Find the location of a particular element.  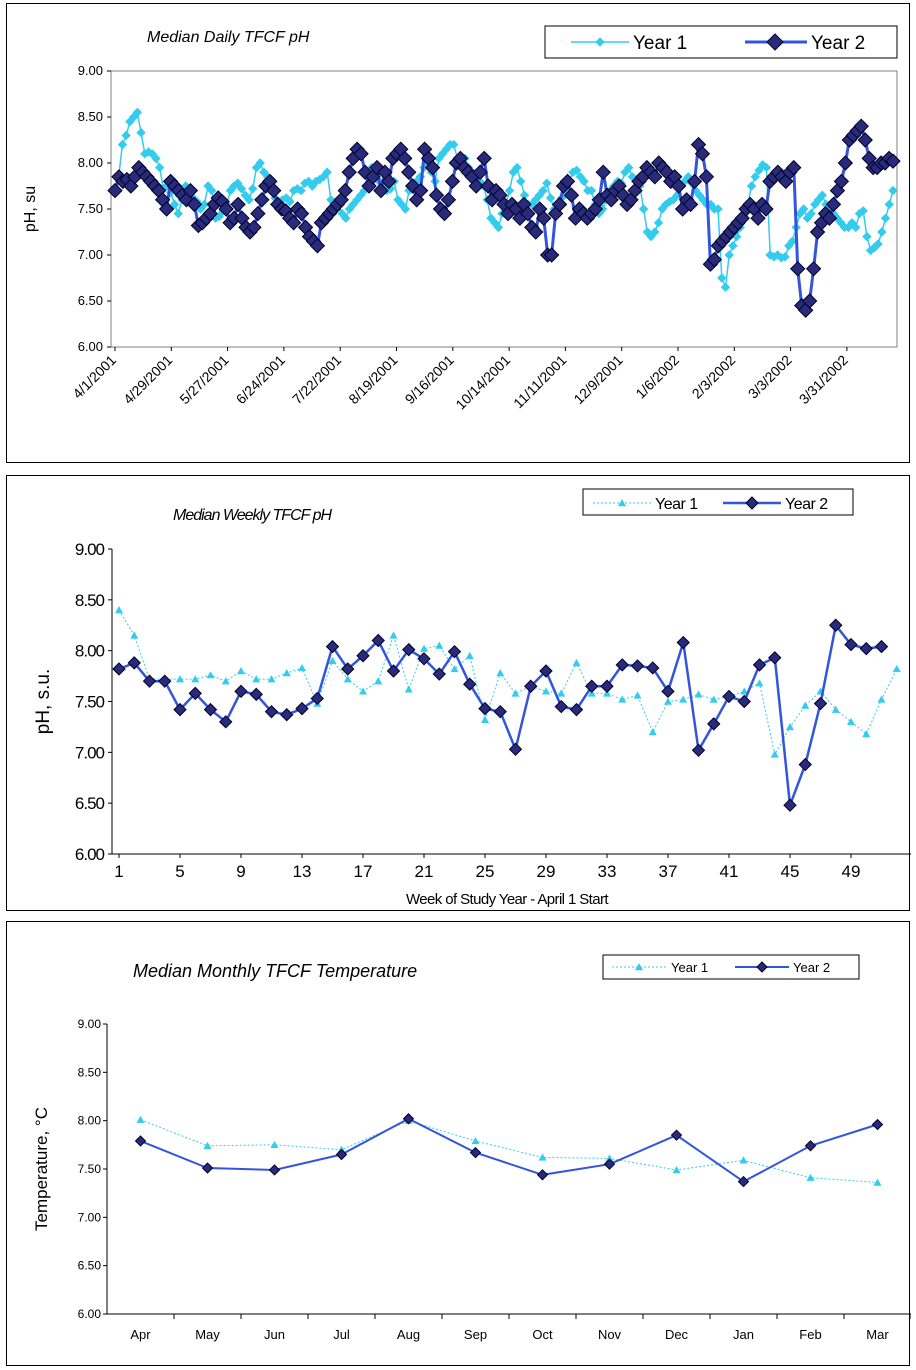

x-tick-label: Apr is located at coordinates (140, 1334).